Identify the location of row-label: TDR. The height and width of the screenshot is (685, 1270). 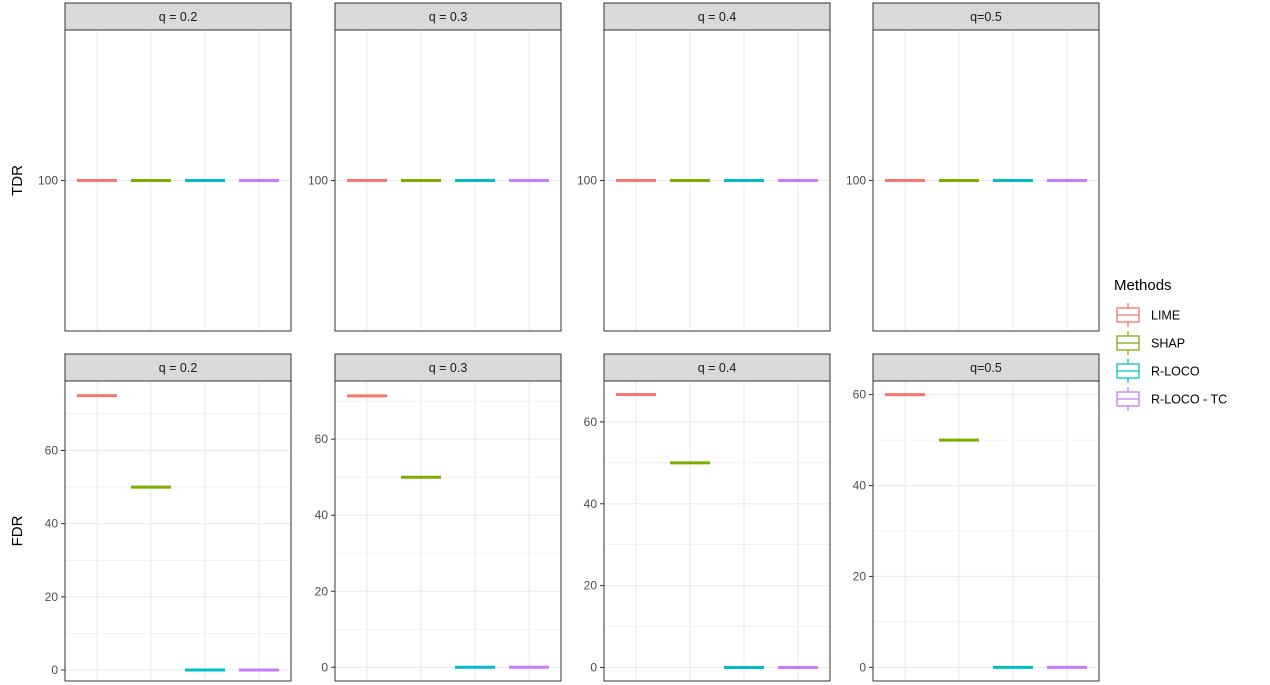
(17, 180).